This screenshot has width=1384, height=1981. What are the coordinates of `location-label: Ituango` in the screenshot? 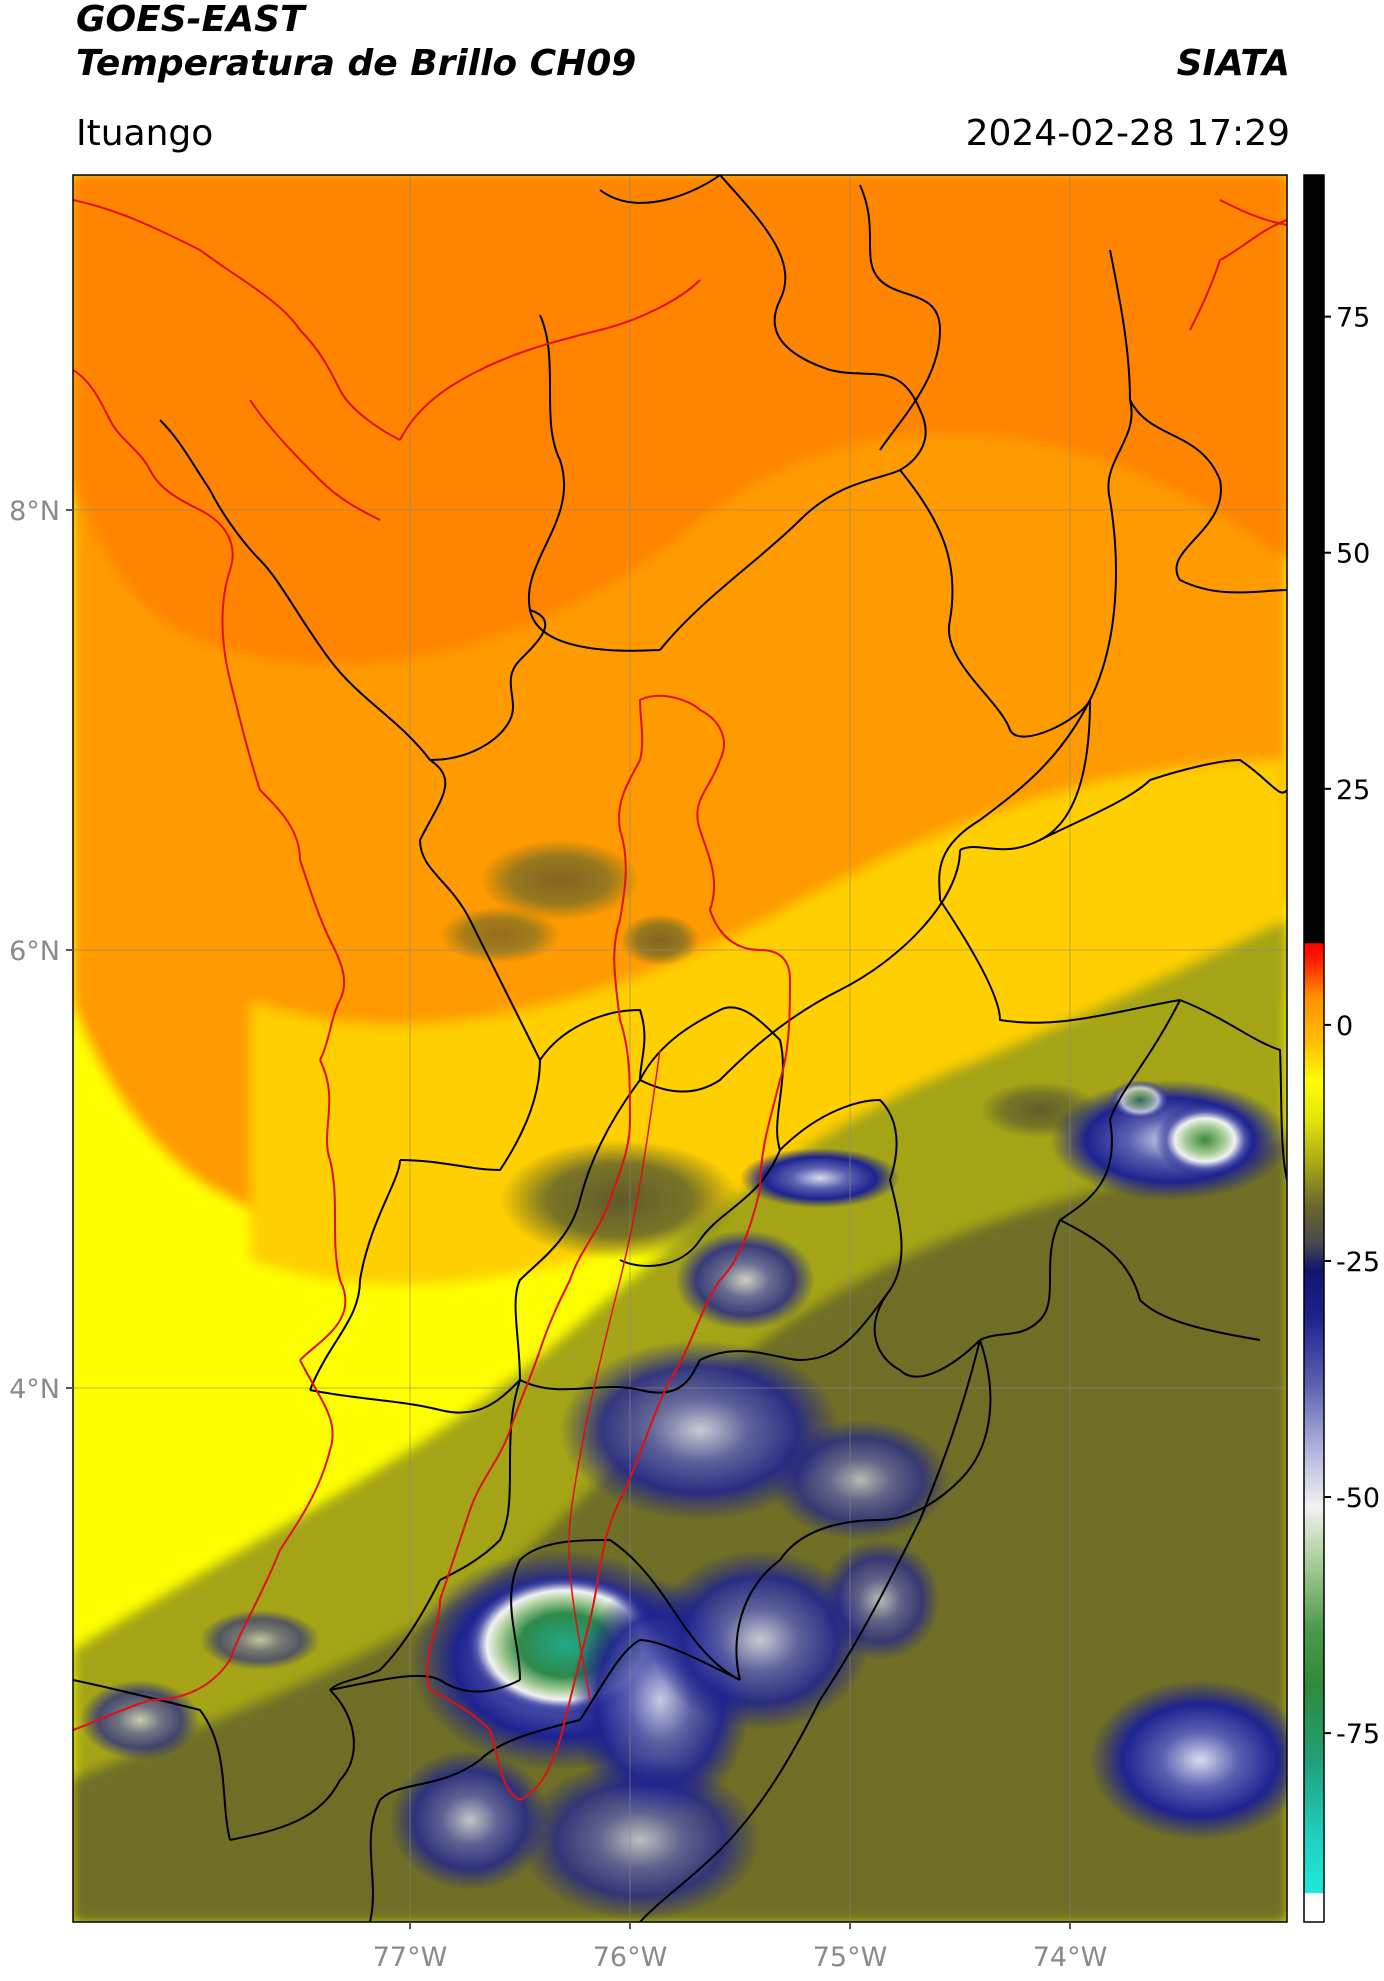 It's located at (145, 133).